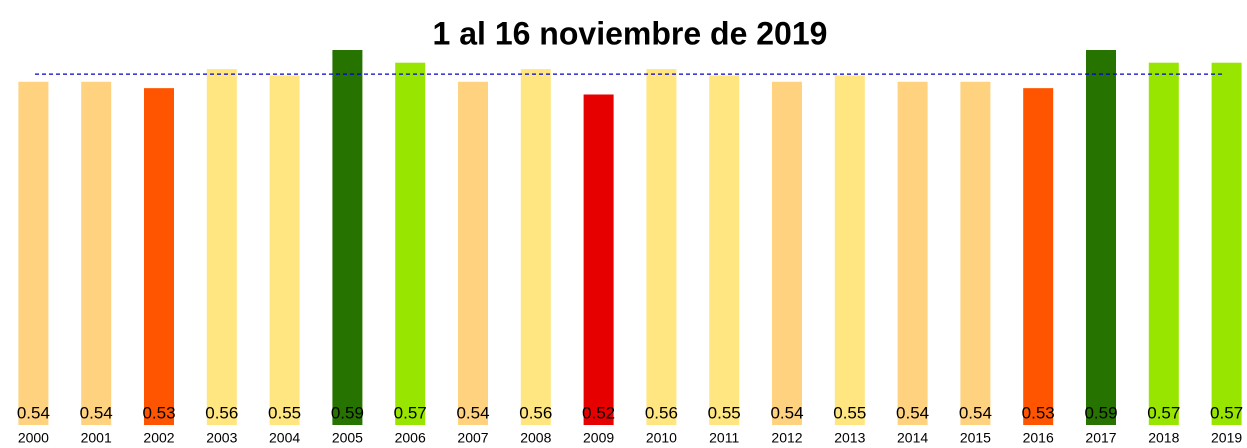  I want to click on x-tick-label: 2000, so click(33, 438).